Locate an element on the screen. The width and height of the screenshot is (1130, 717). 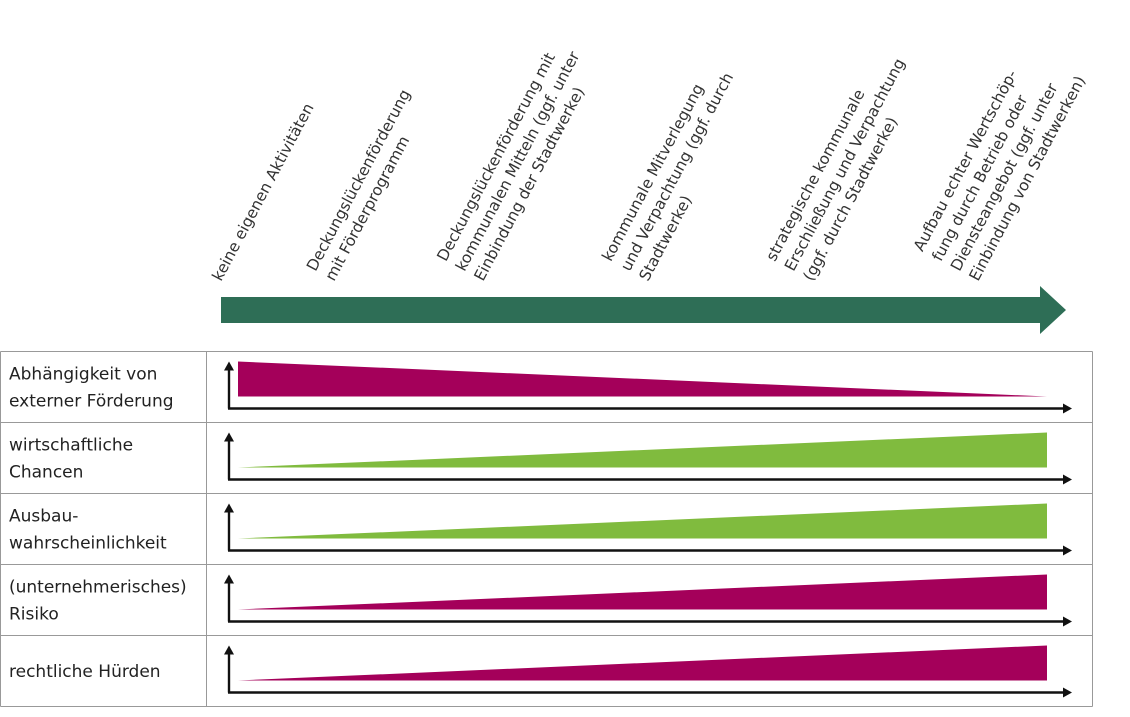
stage-label-line: kommunalen Mitteln (ggf. unter is located at coordinates (518, 161).